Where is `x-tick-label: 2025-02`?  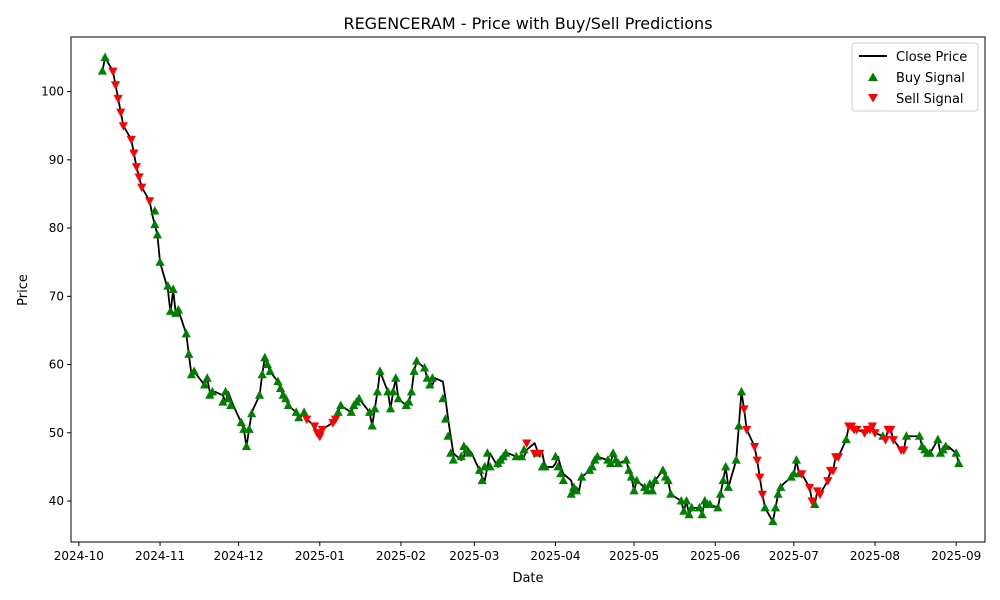 x-tick-label: 2025-02 is located at coordinates (401, 556).